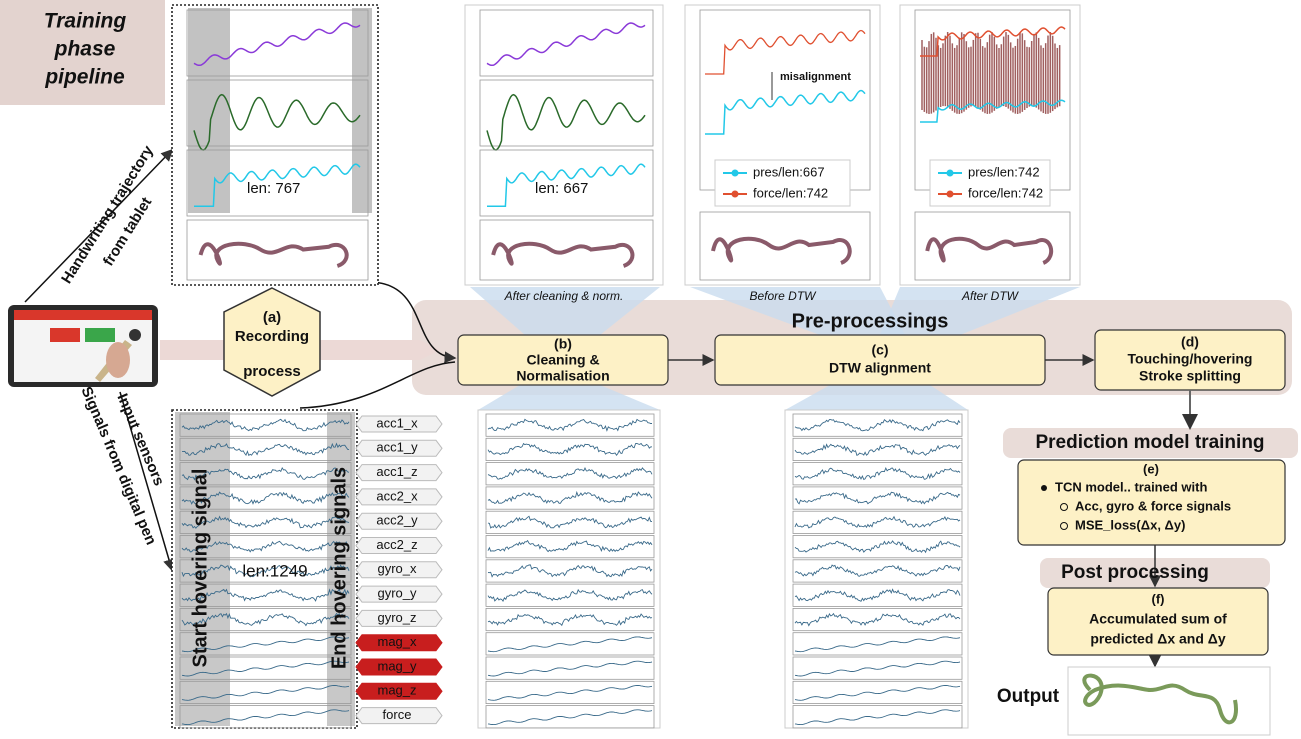 The height and width of the screenshot is (739, 1301). Describe the element at coordinates (562, 360) in the screenshot. I see `step-text: Cleaning &` at that location.